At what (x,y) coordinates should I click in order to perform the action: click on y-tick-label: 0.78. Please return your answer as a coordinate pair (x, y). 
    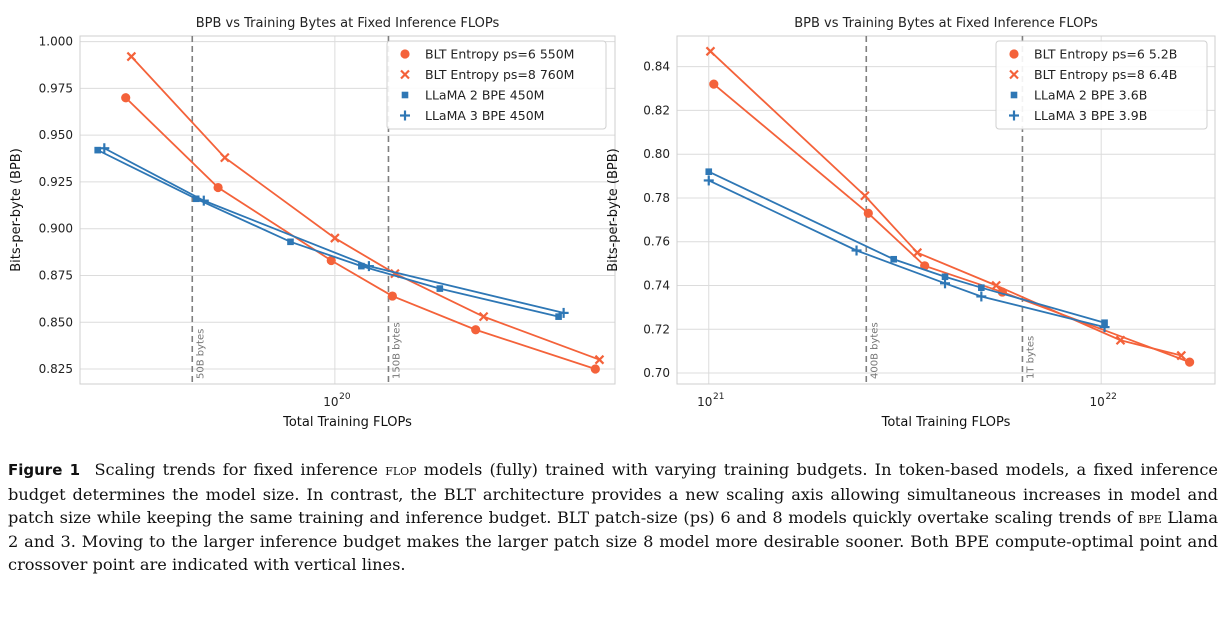
    Looking at the image, I should click on (656, 198).